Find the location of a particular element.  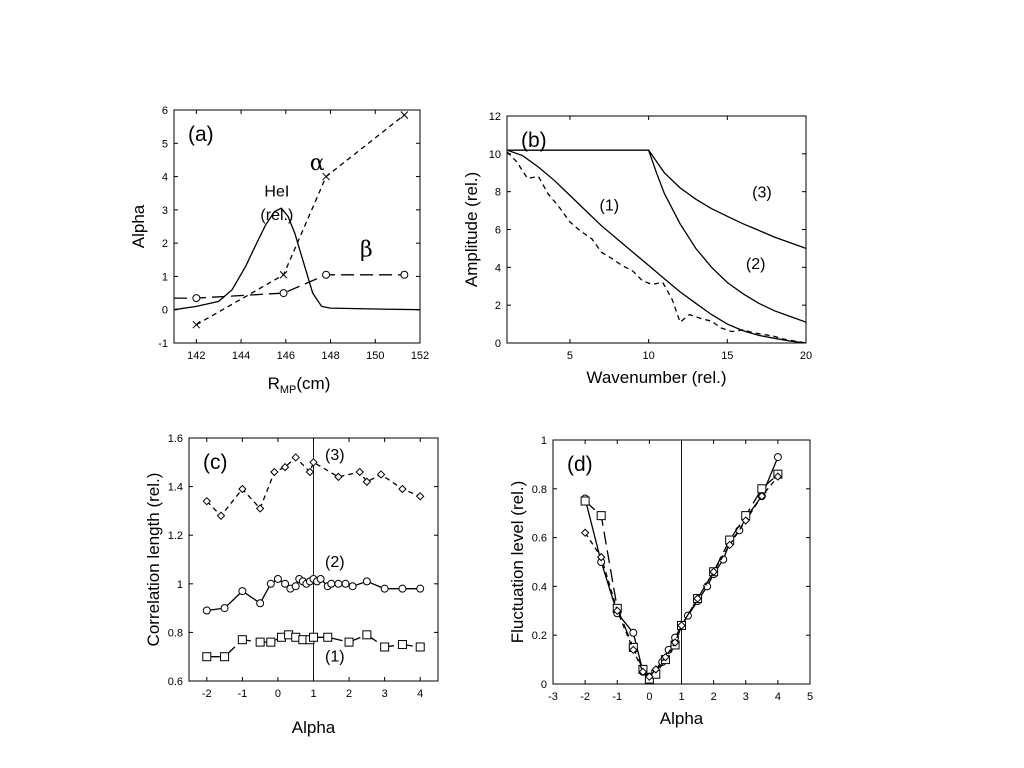

y-tick-label: 0.2 is located at coordinates (539, 636).